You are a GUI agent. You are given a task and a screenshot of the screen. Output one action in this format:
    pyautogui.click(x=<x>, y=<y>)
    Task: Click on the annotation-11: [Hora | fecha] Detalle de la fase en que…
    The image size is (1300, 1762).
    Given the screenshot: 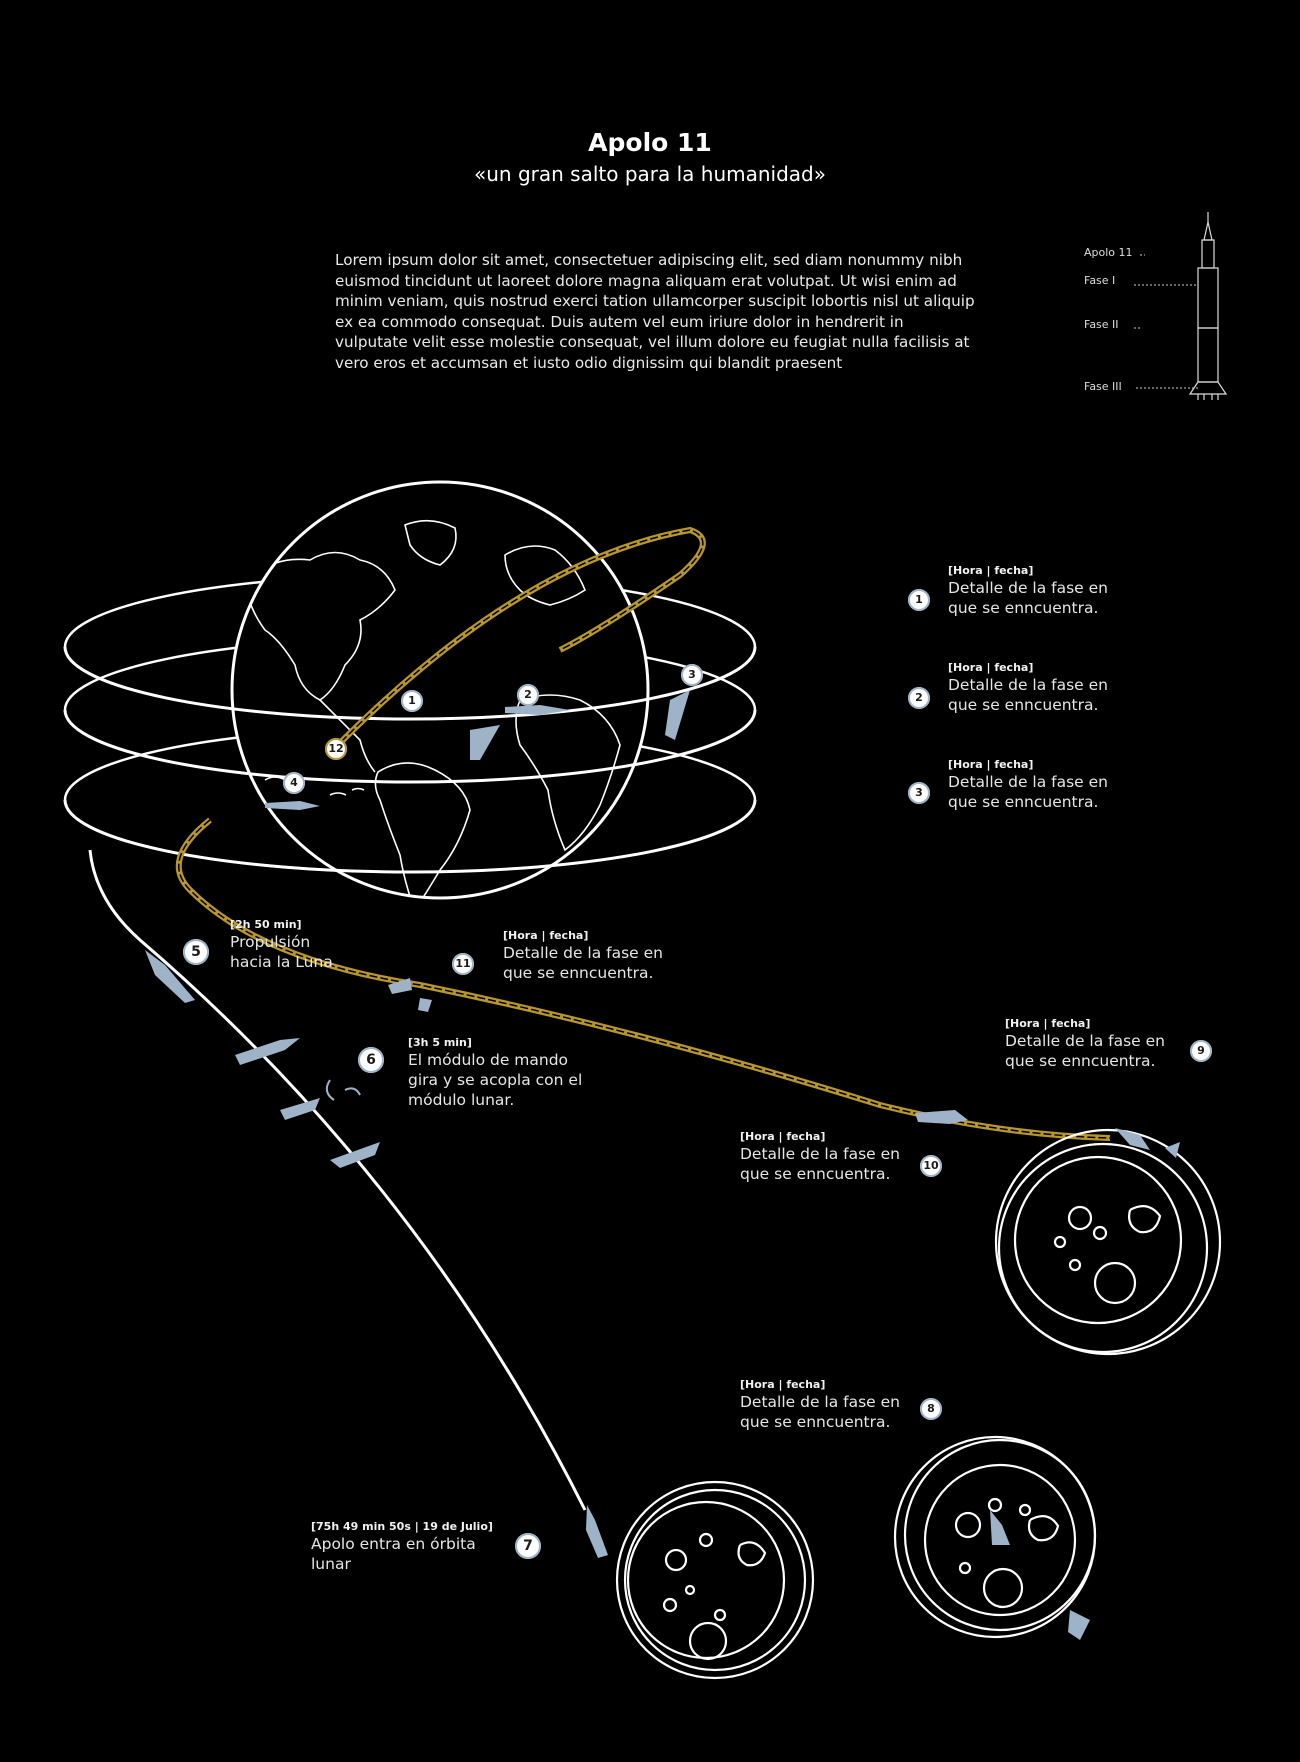 What is the action you would take?
    pyautogui.click(x=583, y=956)
    